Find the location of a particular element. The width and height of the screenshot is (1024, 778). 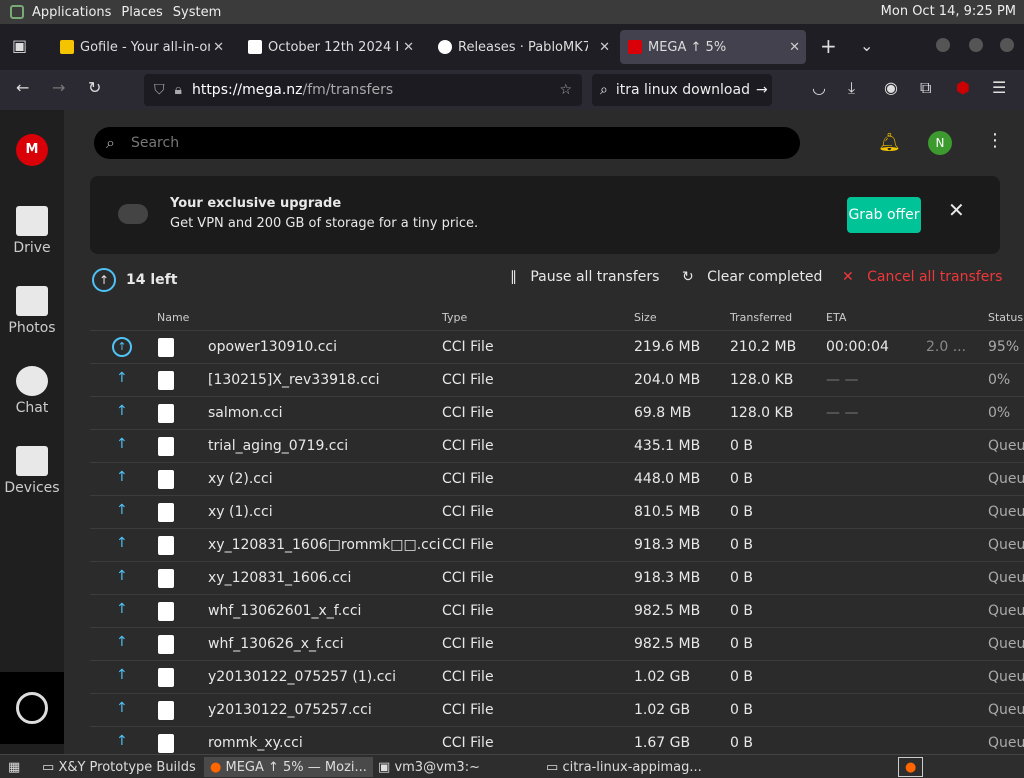

arrow-right-icon: → is located at coordinates (761, 90).